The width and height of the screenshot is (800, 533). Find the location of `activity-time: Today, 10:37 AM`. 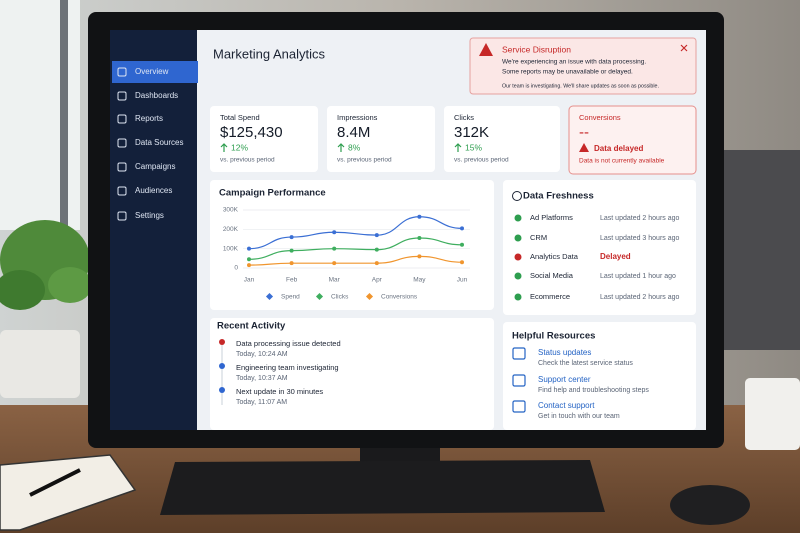

activity-time: Today, 10:37 AM is located at coordinates (262, 378).